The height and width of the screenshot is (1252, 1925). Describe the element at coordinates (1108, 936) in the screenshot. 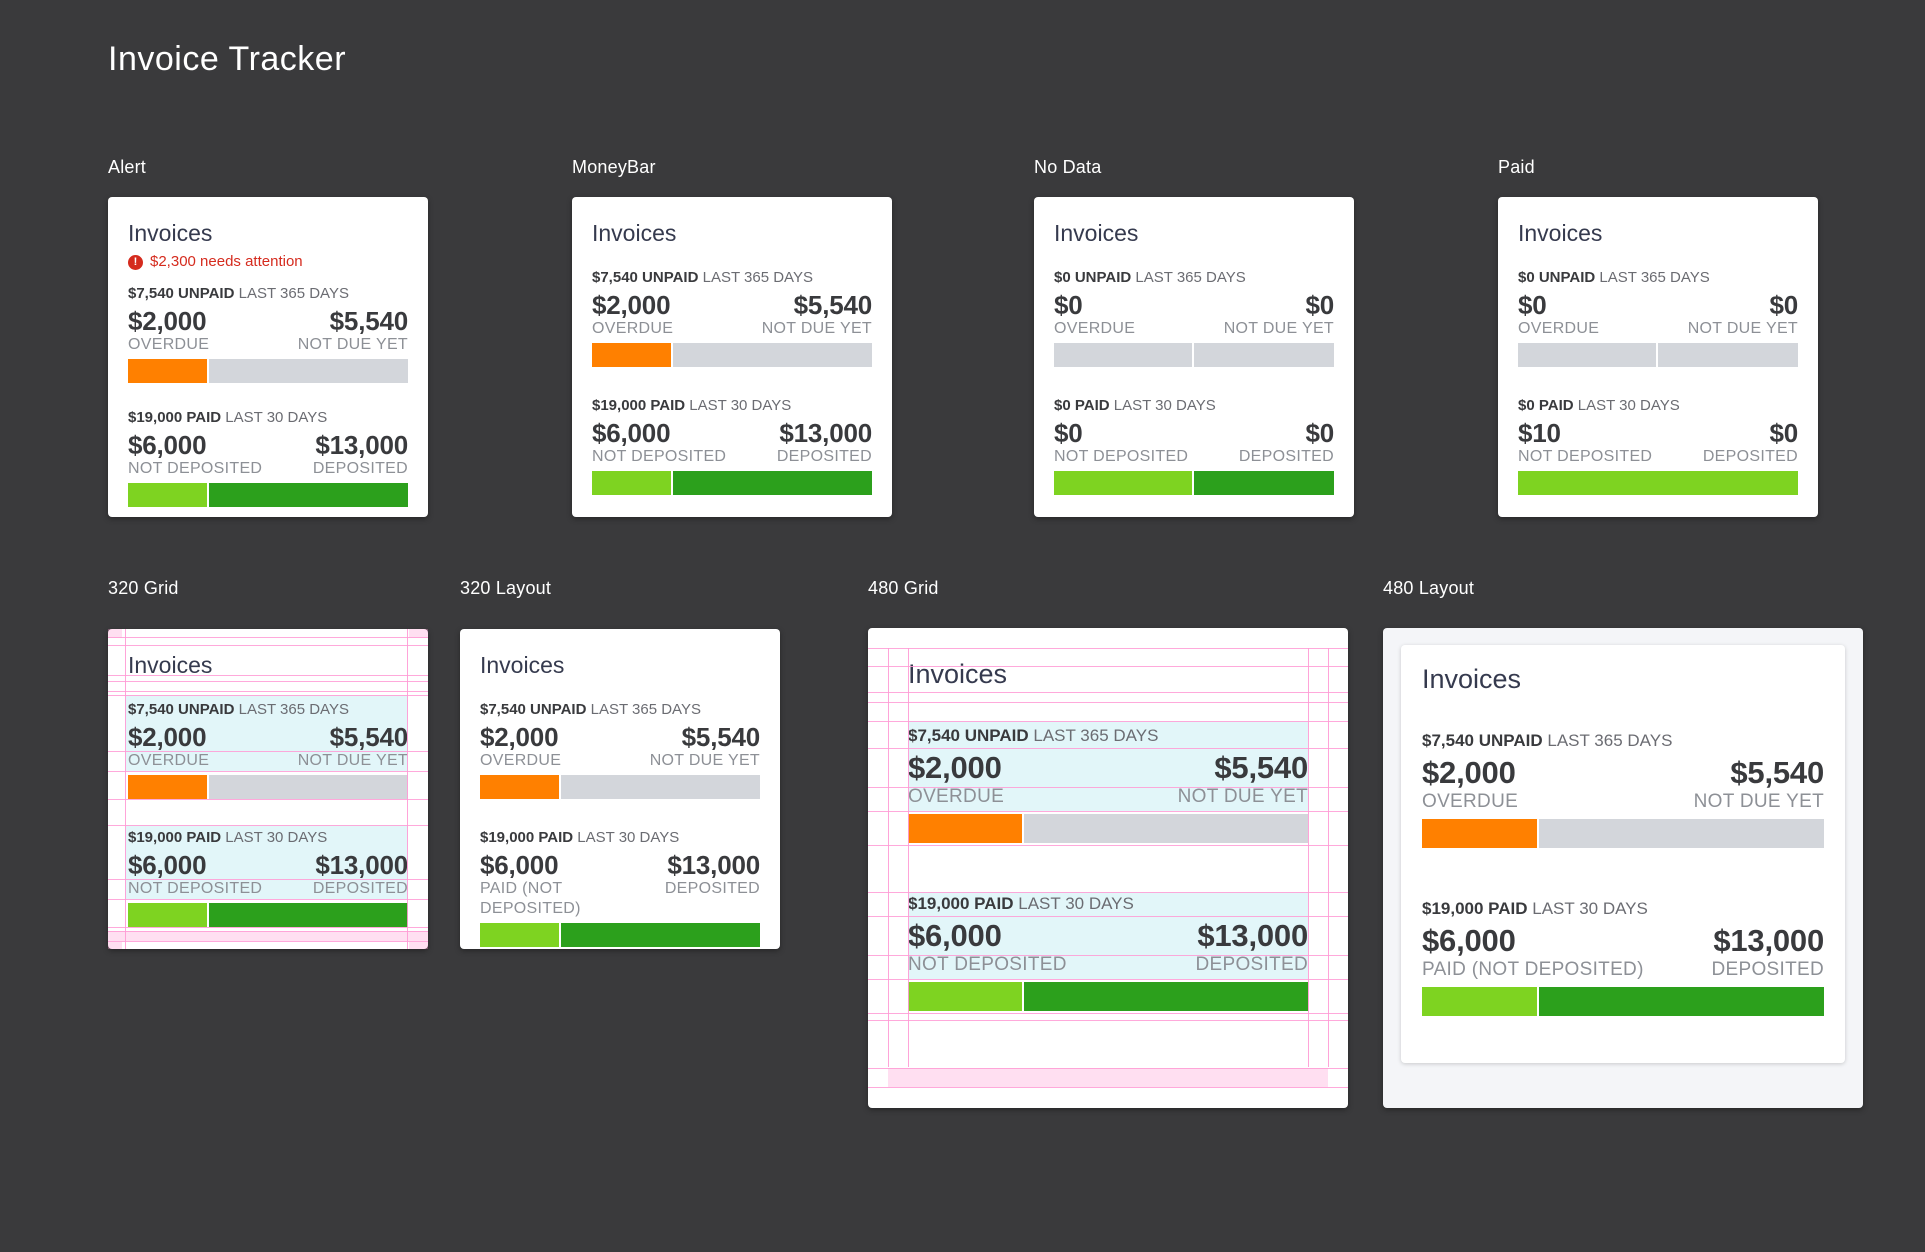

I see `amount-row: $6,000 $13,000` at that location.